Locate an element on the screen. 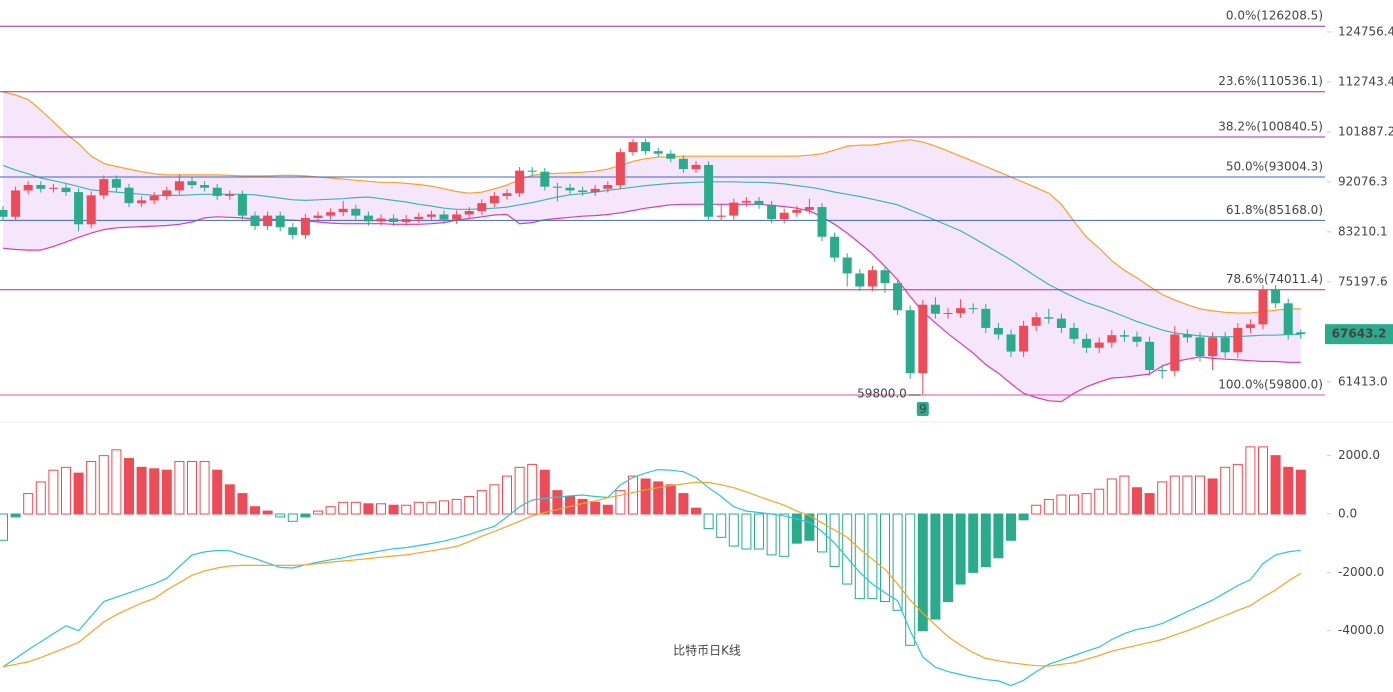  y-tick-label: 112743.4 is located at coordinates (1365, 81).